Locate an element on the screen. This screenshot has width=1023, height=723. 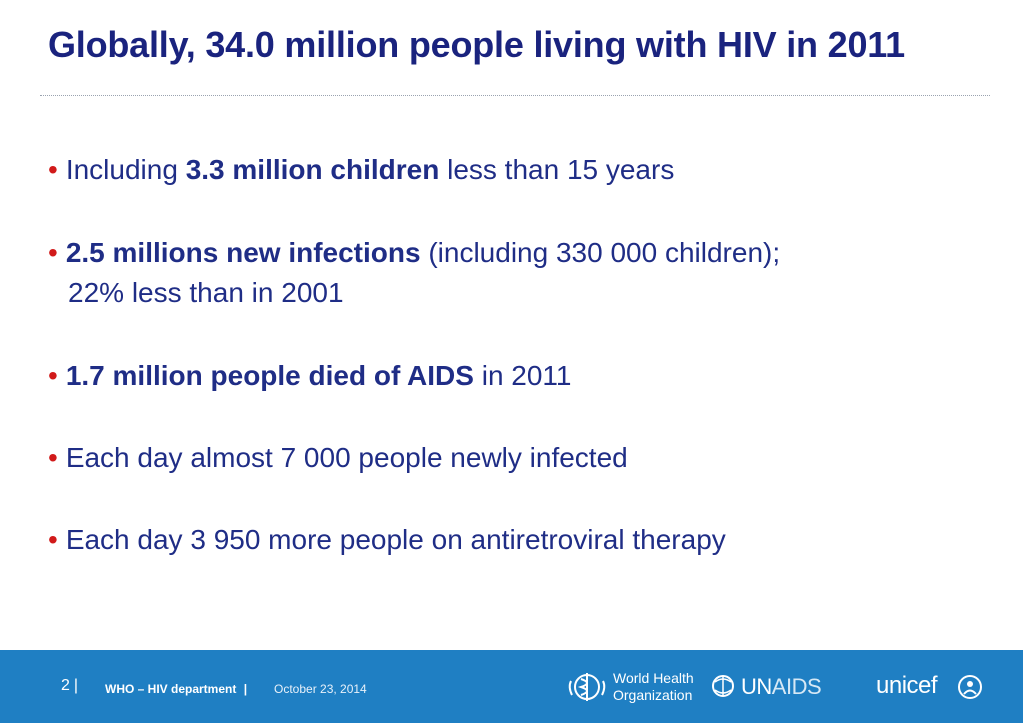
department-text: WHO – HIV department is located at coordinates (171, 689).